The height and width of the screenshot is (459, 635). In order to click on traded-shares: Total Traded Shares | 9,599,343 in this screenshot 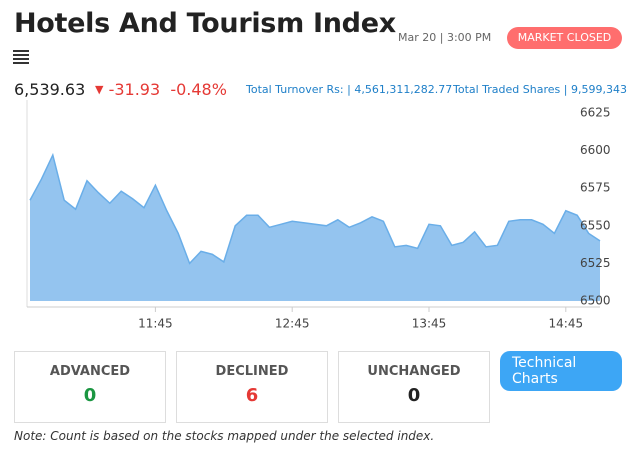, I will do `click(540, 89)`.